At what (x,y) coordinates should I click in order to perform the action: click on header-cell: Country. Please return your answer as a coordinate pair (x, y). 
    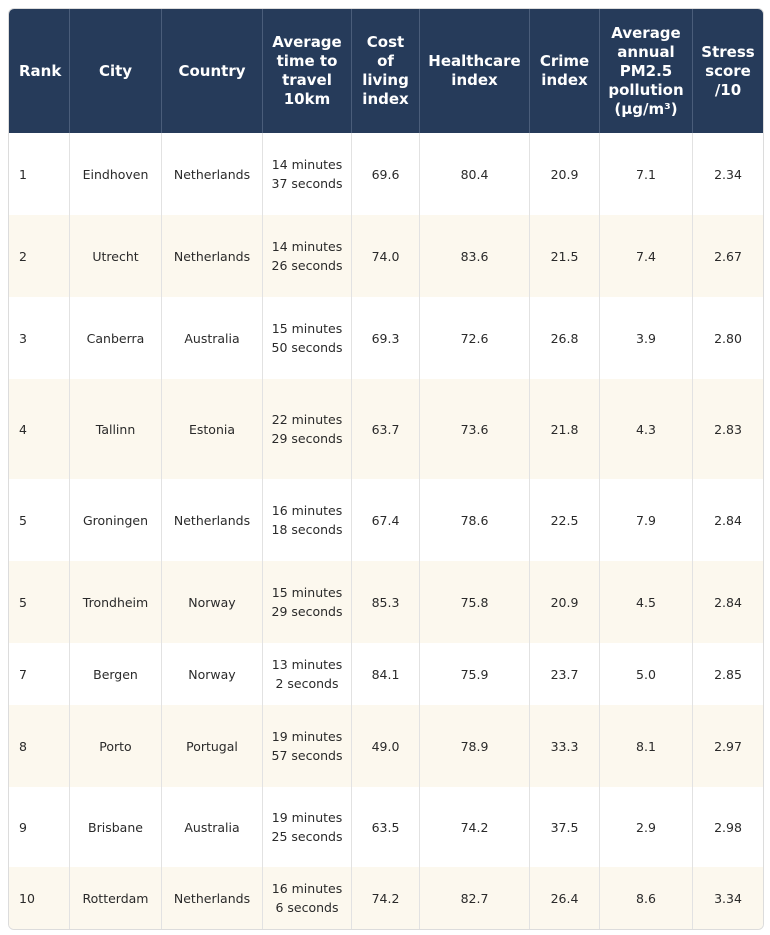
    Looking at the image, I should click on (212, 71).